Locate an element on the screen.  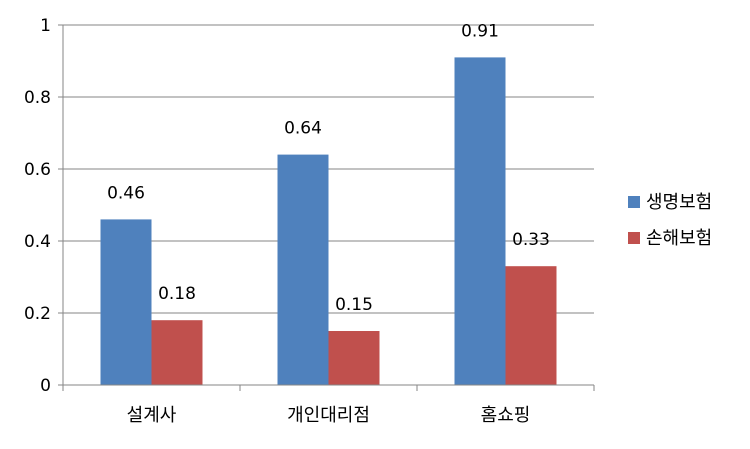
y-tick-label: 0.6 is located at coordinates (37, 170).